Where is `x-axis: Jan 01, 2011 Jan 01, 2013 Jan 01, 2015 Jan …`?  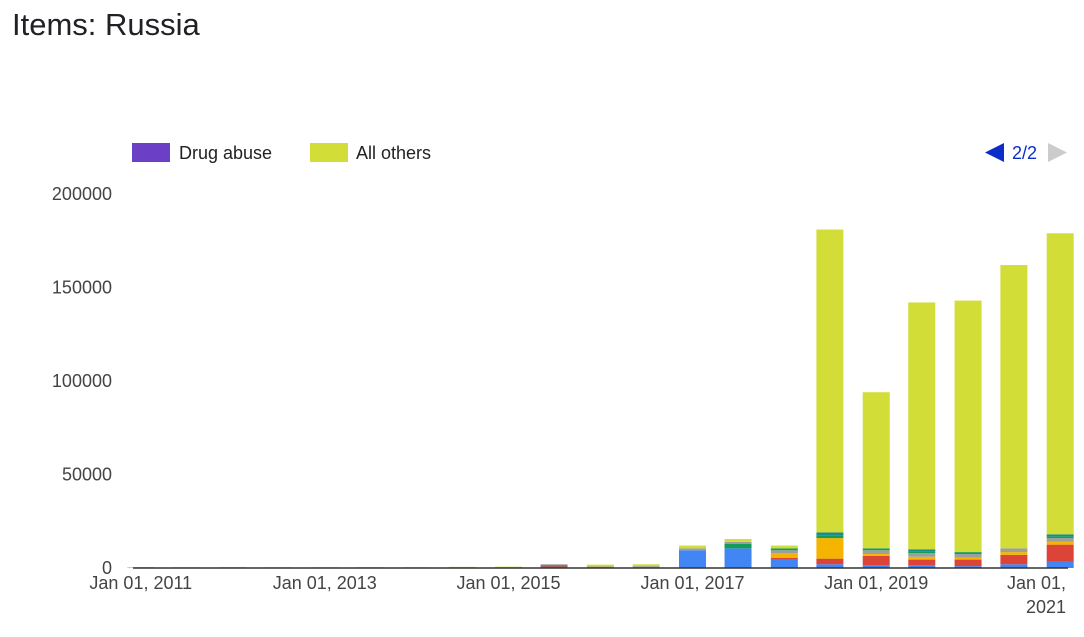 x-axis: Jan 01, 2011 Jan 01, 2013 Jan 01, 2015 Jan … is located at coordinates (577, 595).